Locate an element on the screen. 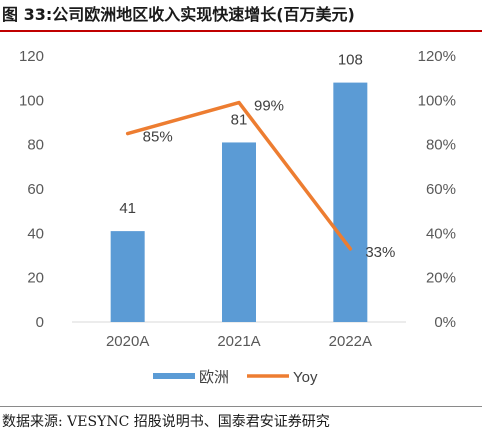  bar-value-label: 108 is located at coordinates (350, 60).